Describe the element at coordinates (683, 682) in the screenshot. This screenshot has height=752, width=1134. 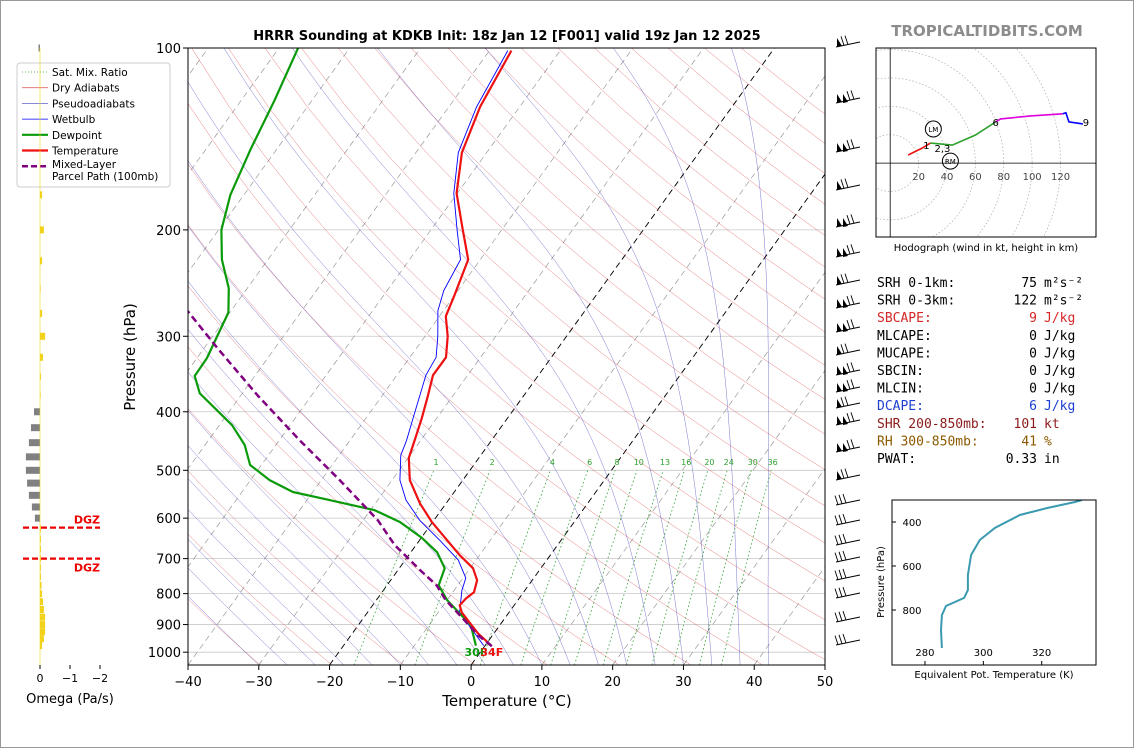
I see `x-tick-label: 30` at that location.